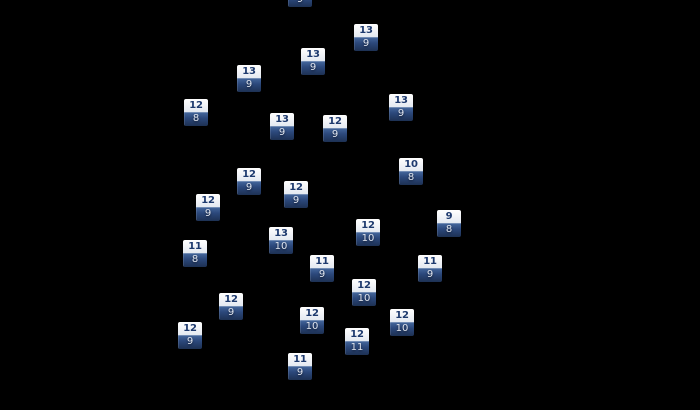  I want to click on unit-badge: 10 8, so click(411, 171).